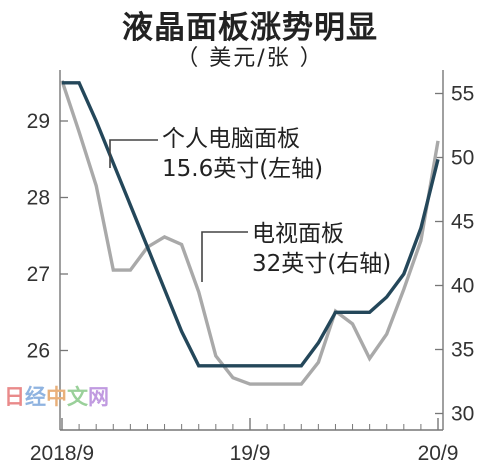 This screenshot has width=500, height=467. Describe the element at coordinates (242, 169) in the screenshot. I see `pc-series-label: 15.6英寸(左轴)` at that location.